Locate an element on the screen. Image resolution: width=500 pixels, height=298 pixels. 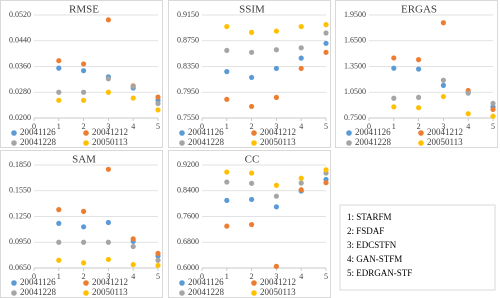
chart-title: ERGAS is located at coordinates (419, 10).